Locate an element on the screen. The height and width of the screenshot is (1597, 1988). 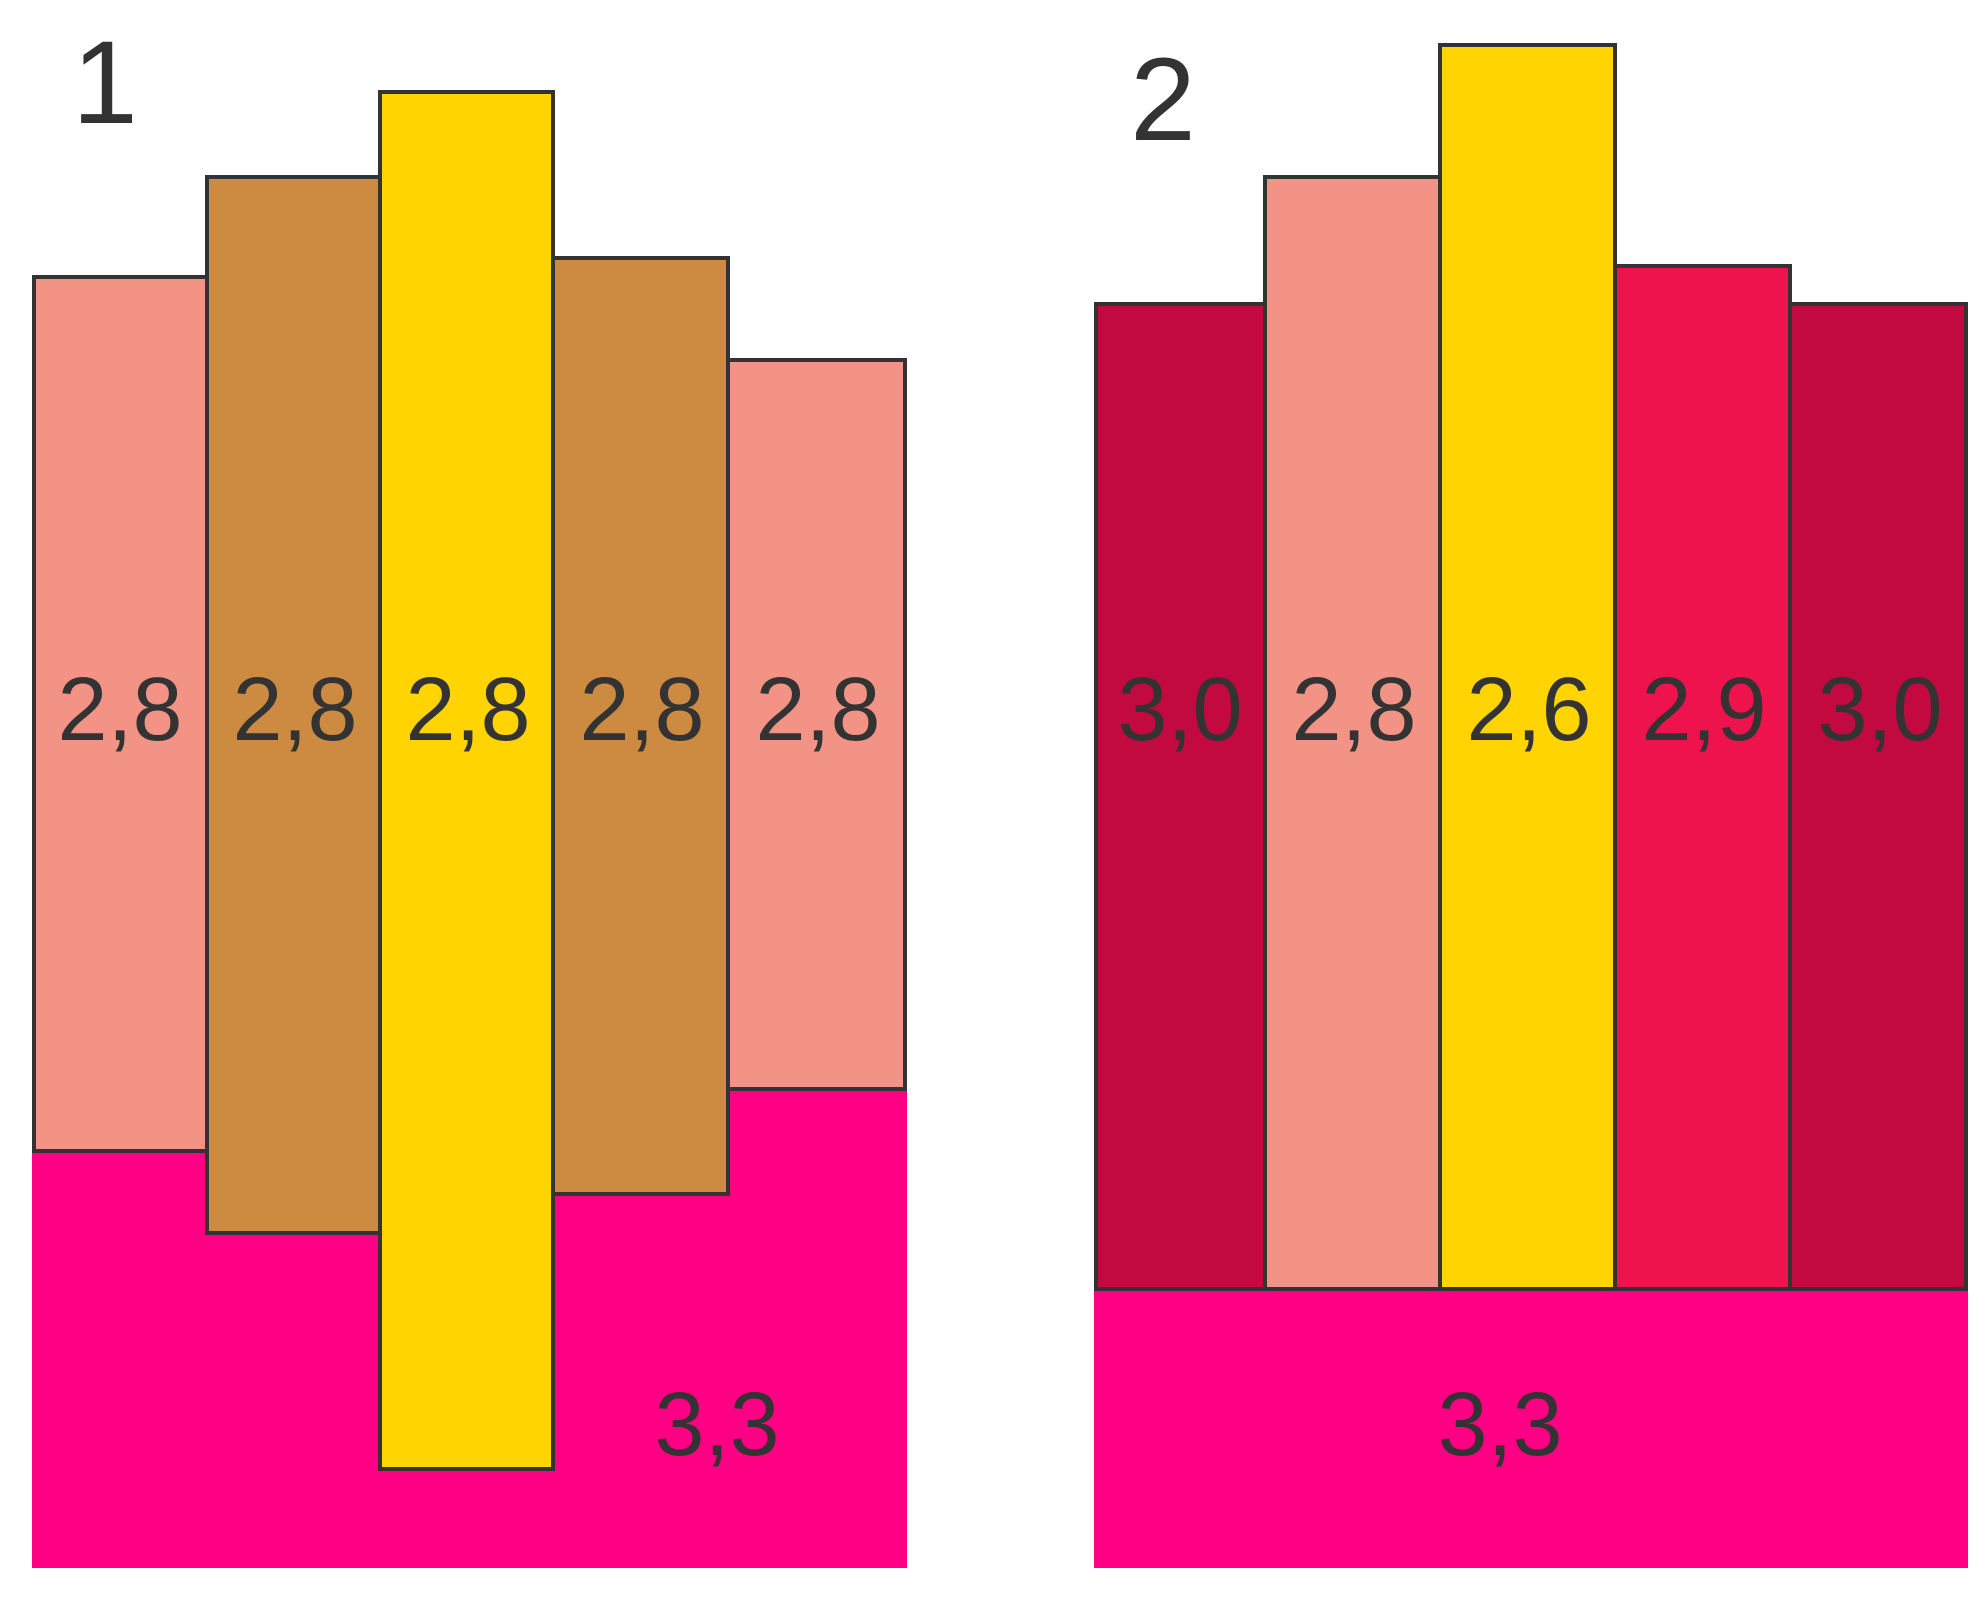
group-2-title: 2 is located at coordinates (1163, 100).